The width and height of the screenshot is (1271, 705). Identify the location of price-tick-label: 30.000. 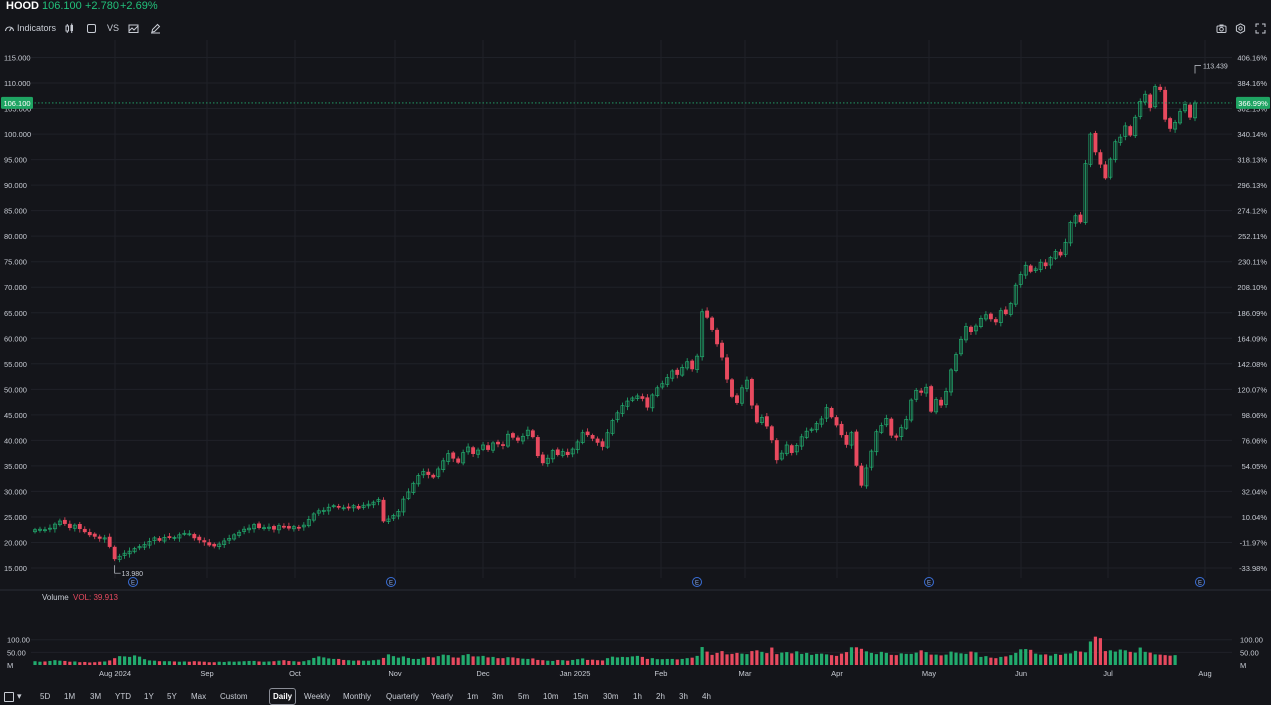
(15, 491).